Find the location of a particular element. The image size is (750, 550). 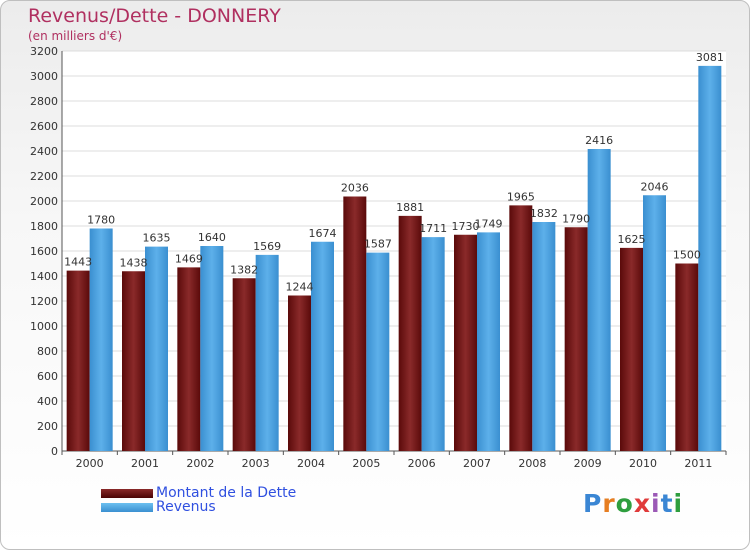

data-label-debt: 1881 is located at coordinates (410, 207).